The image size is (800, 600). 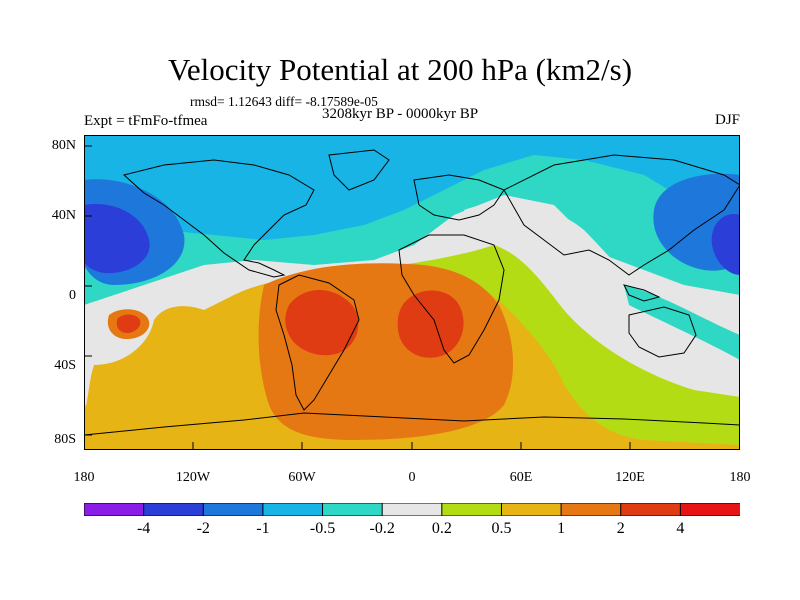 I want to click on field-darkblue-east, so click(x=725, y=244).